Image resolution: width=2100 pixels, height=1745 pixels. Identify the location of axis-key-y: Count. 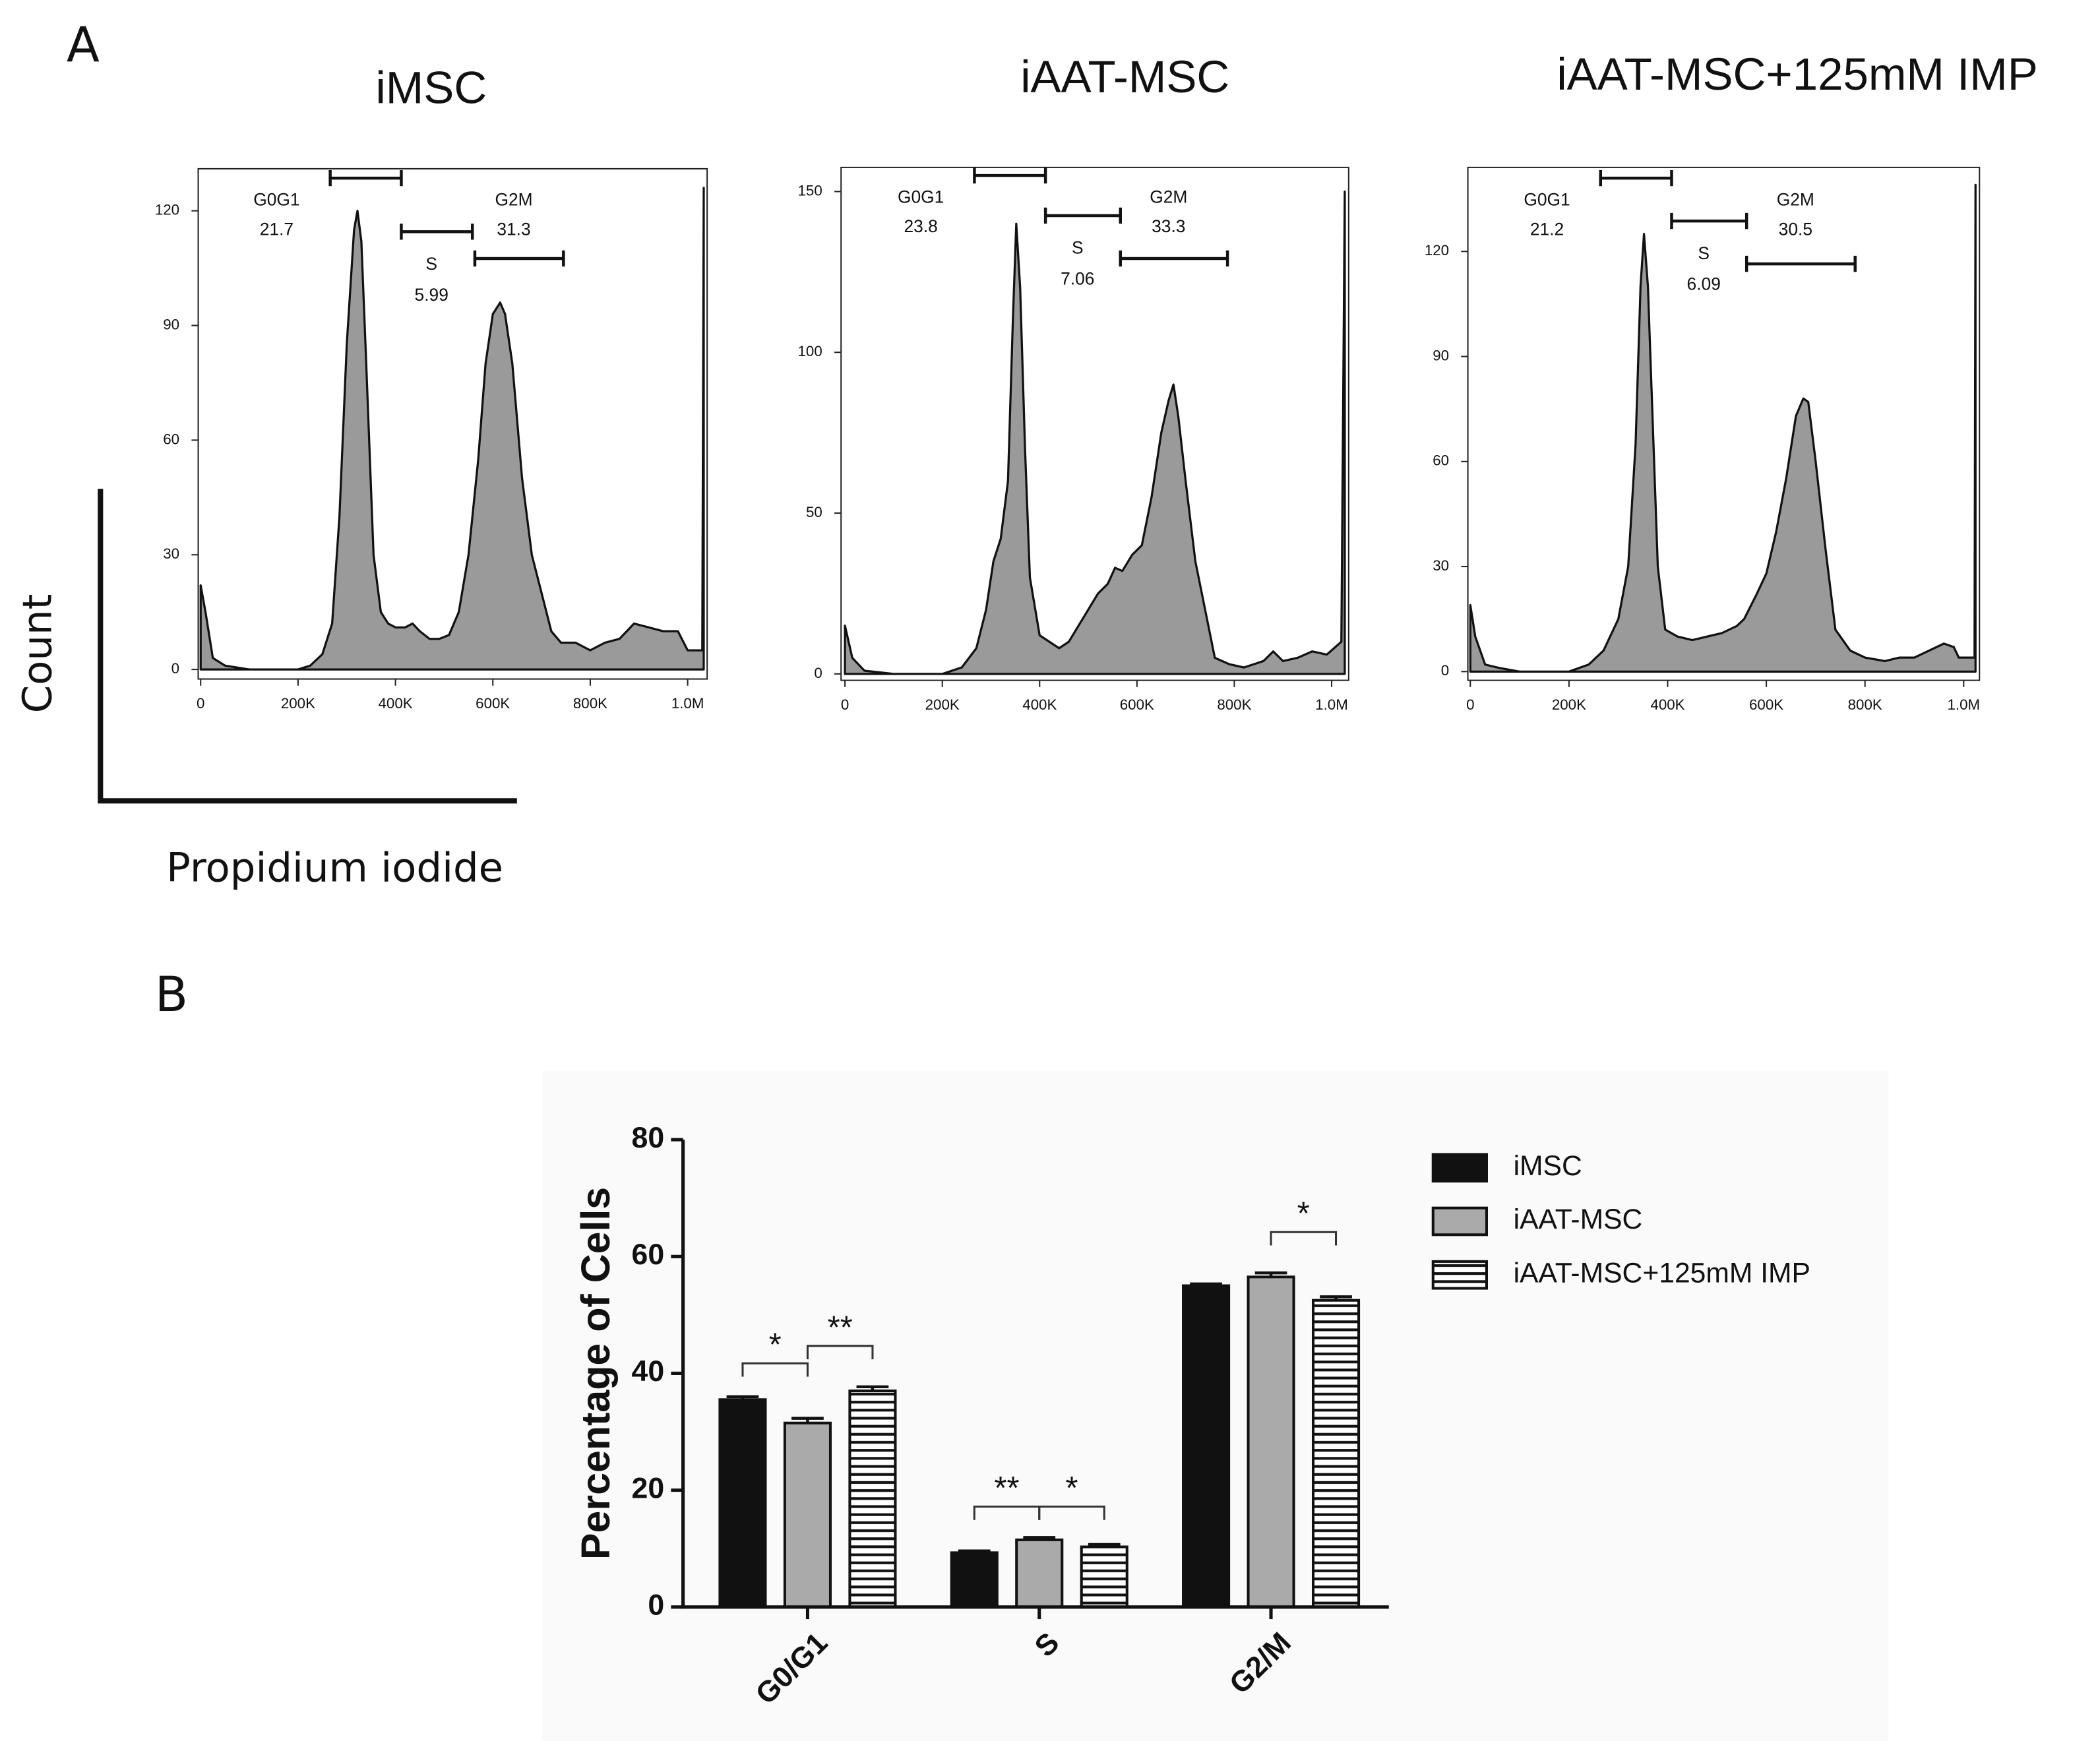
(38, 654).